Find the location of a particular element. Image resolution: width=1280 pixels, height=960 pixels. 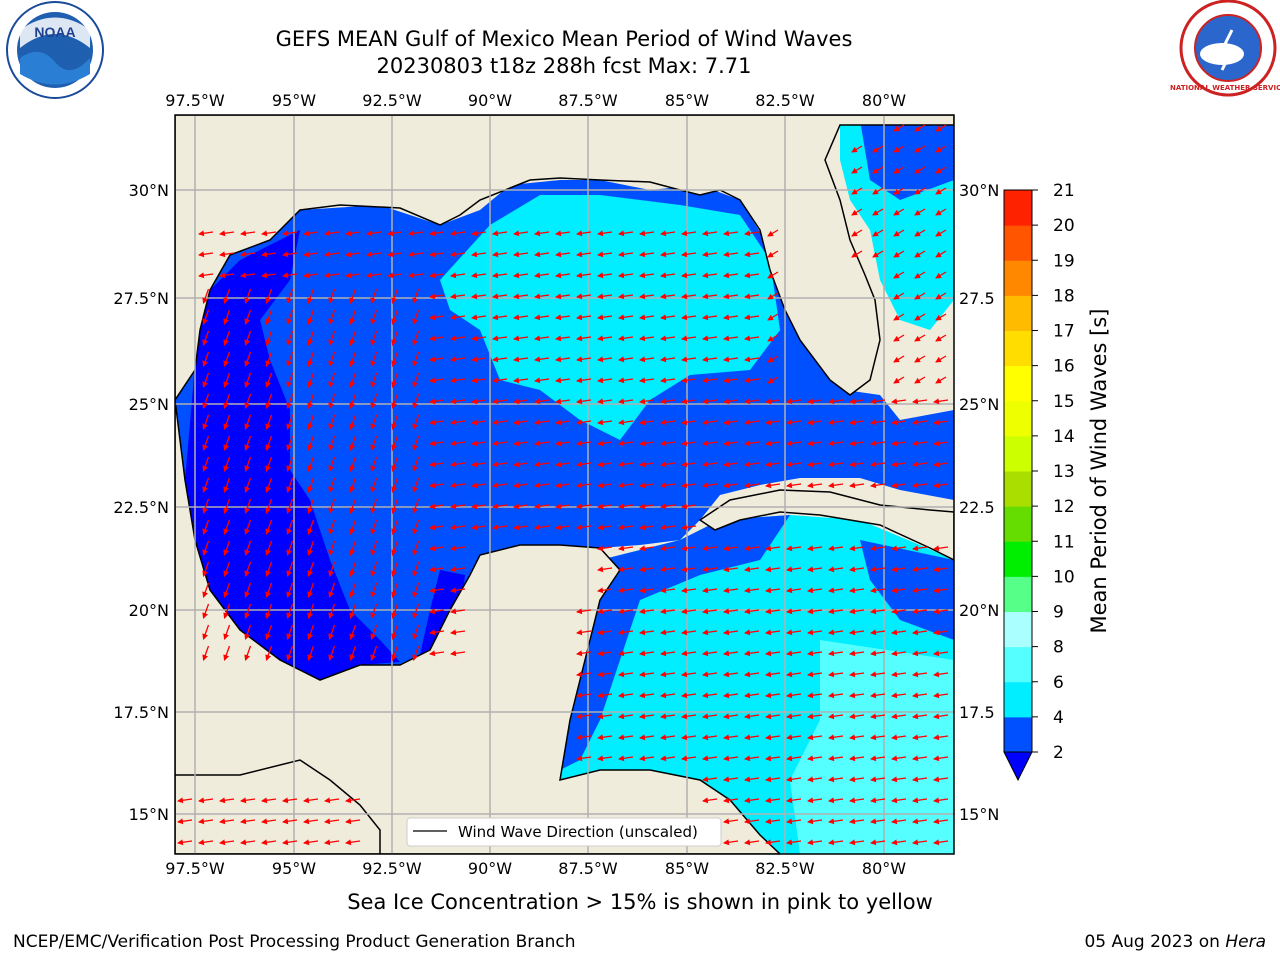

colorbar-tick-label: 9 is located at coordinates (1058, 613).